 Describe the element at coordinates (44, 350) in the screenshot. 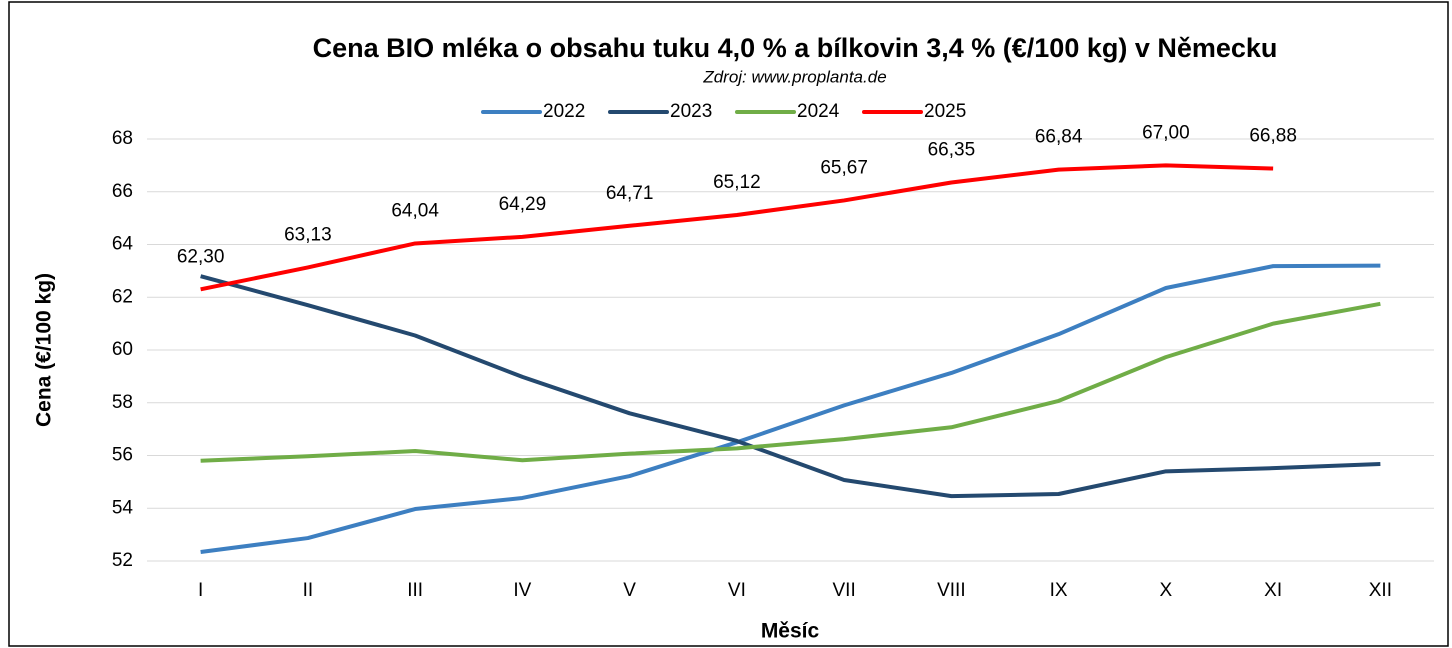

I see `y-axis-title: Cena (€/100 kg)` at that location.